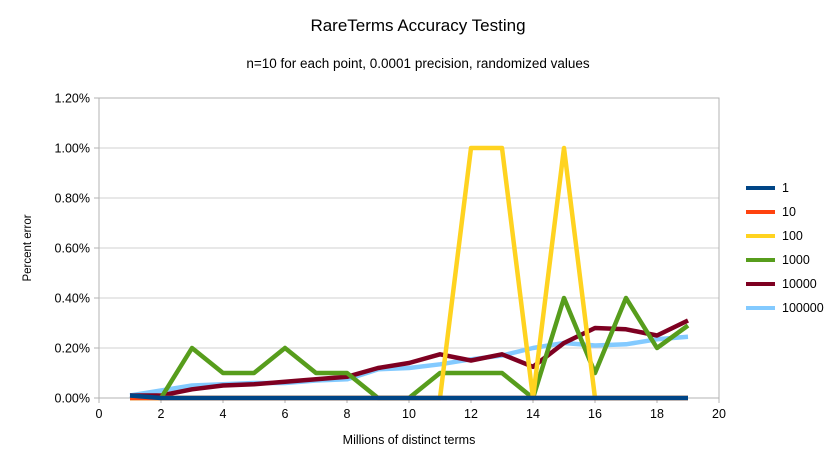 The image size is (836, 470). Describe the element at coordinates (72, 349) in the screenshot. I see `y-tick-label: 0.20%` at that location.